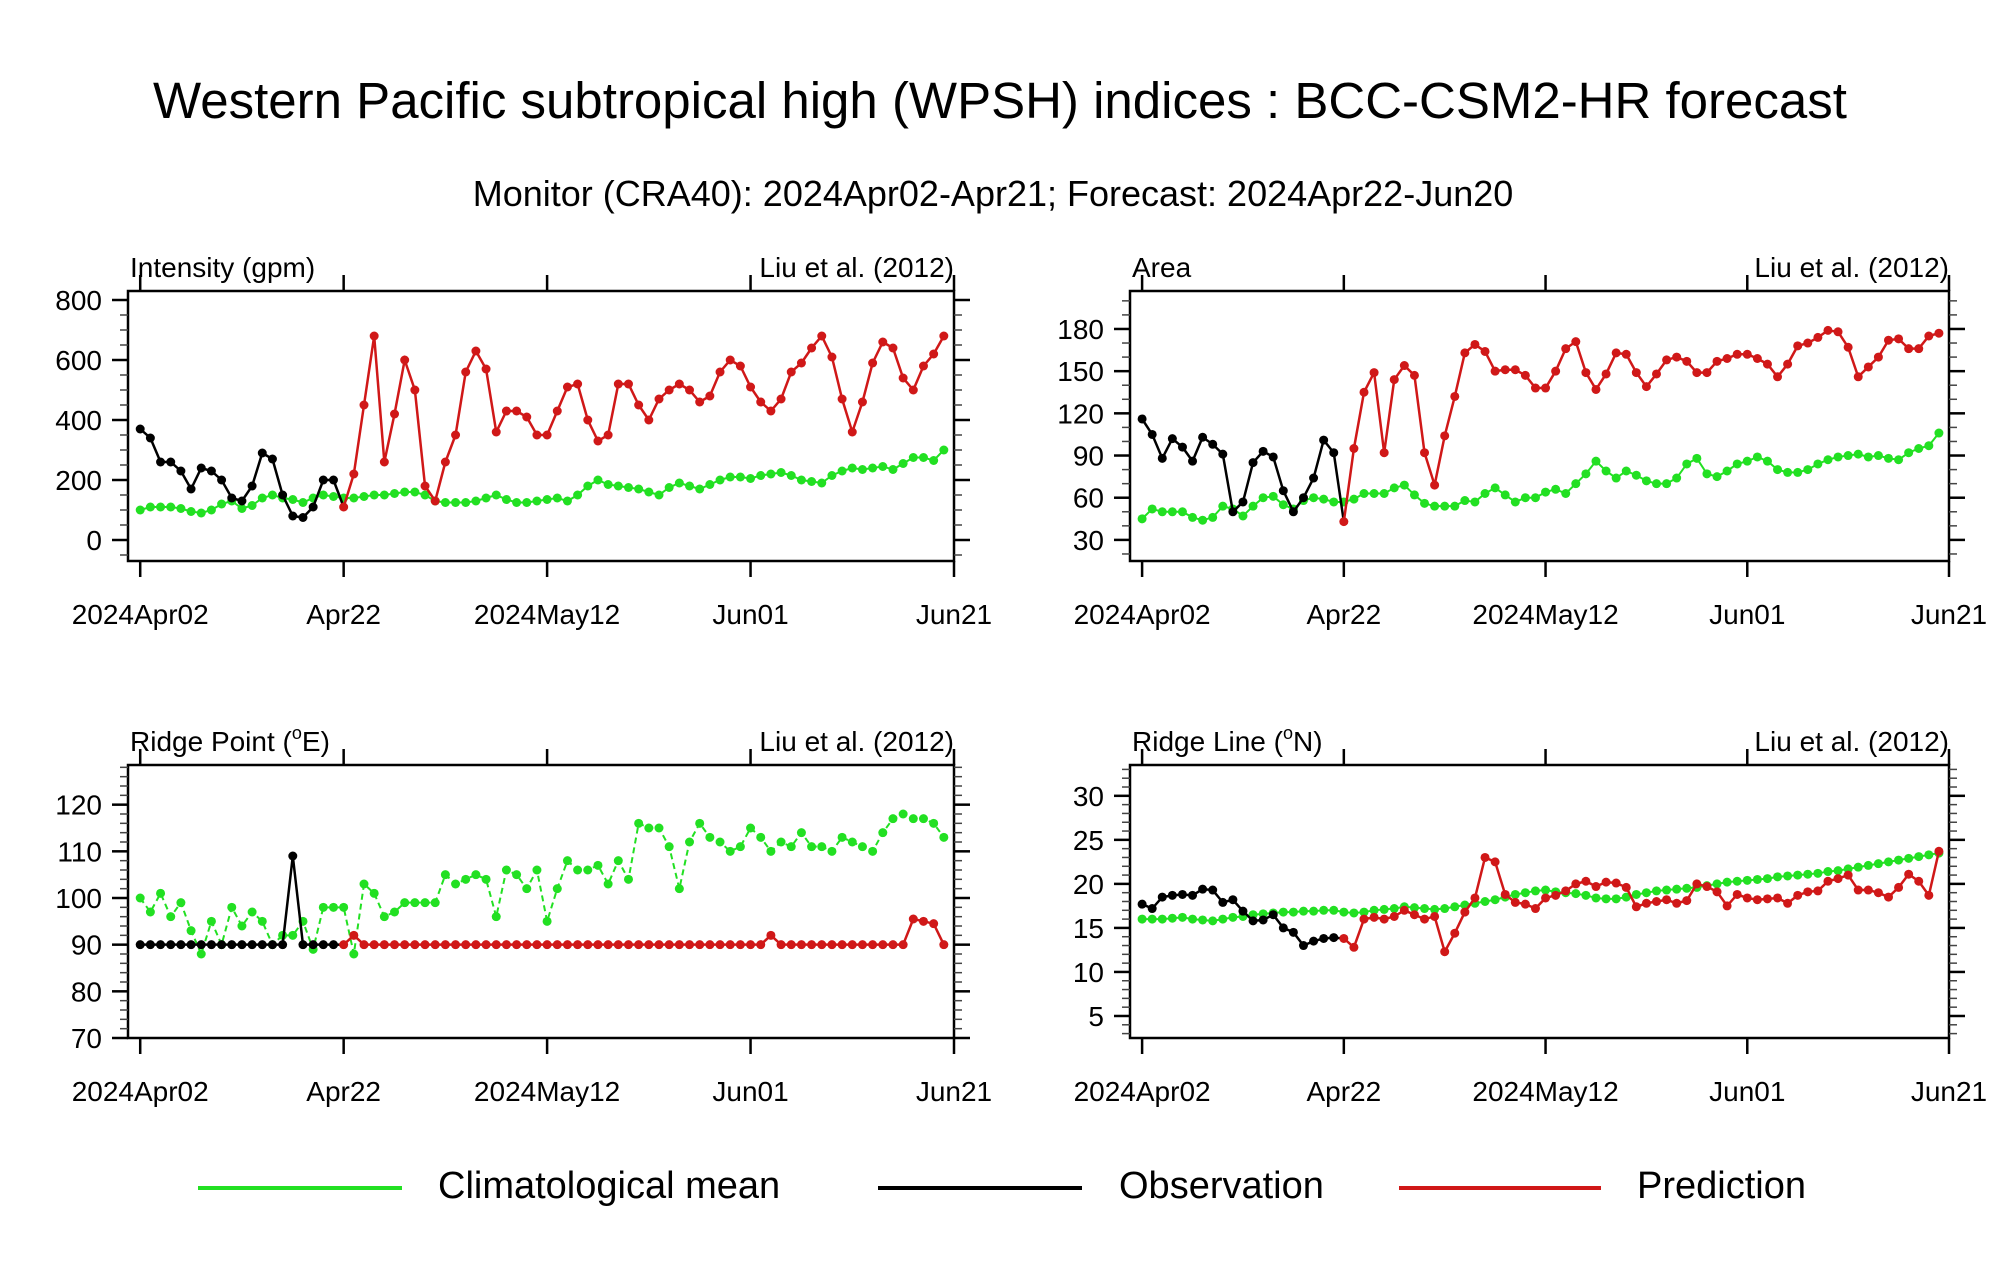  Describe the element at coordinates (547, 1091) in the screenshot. I see `x-tick-label: 2024May12` at that location.